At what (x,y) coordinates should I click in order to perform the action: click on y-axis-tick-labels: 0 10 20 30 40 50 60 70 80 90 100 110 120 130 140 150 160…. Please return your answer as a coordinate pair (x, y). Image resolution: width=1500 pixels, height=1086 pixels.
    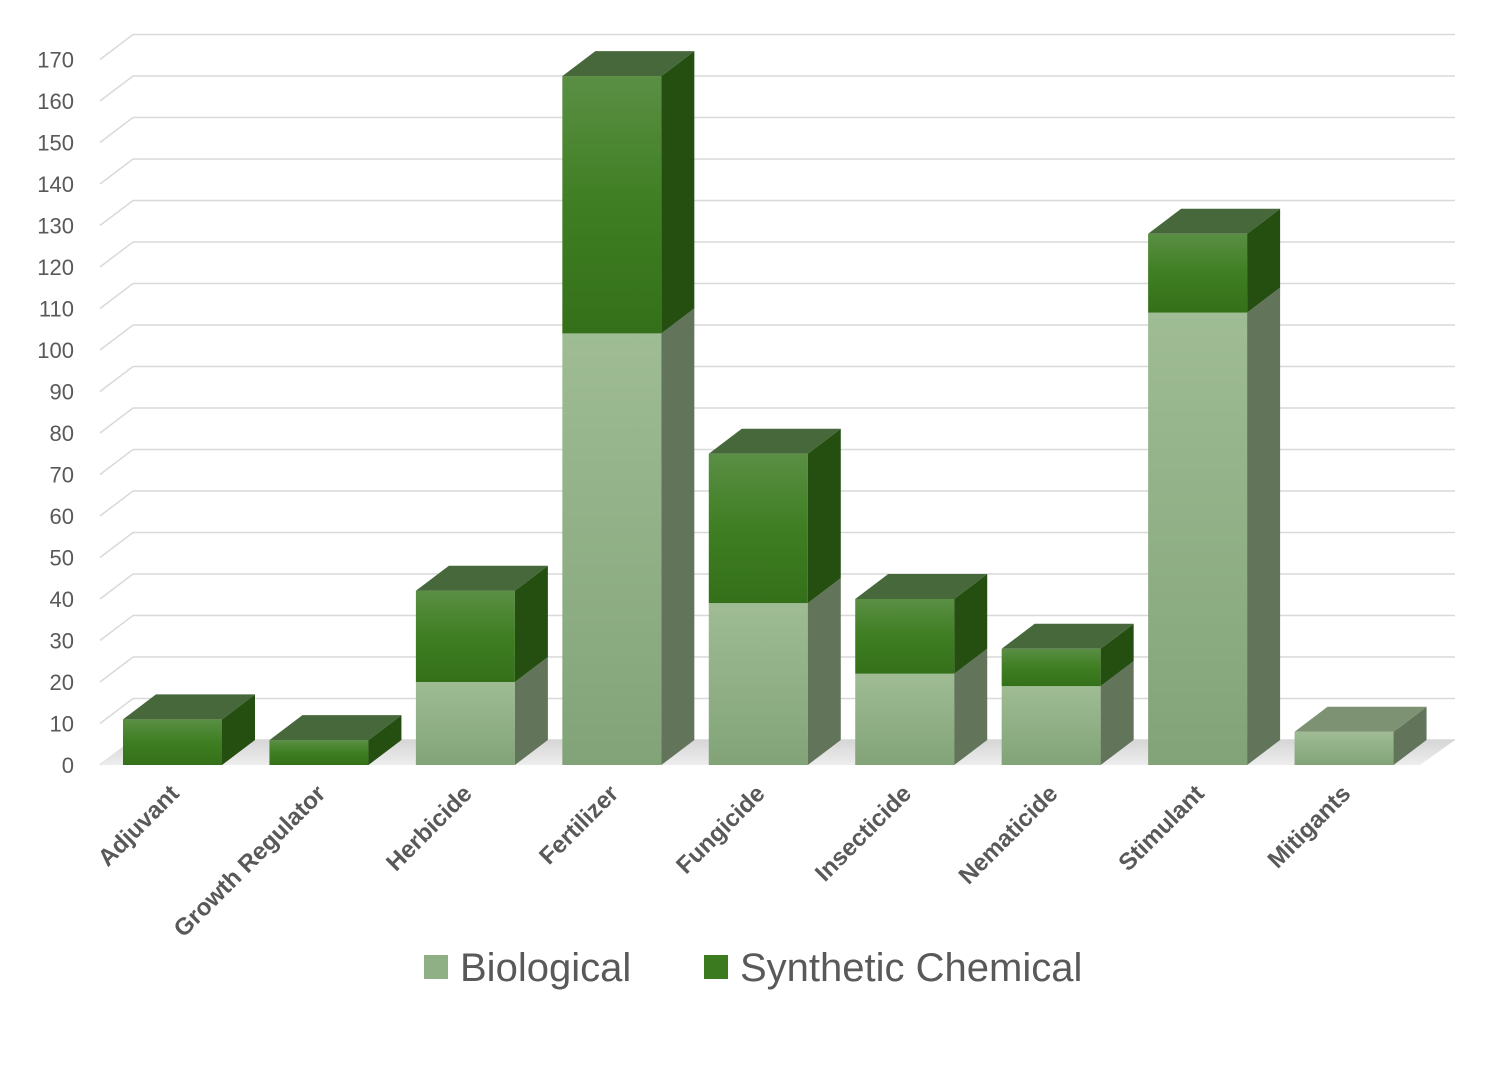
    Looking at the image, I should click on (55, 413).